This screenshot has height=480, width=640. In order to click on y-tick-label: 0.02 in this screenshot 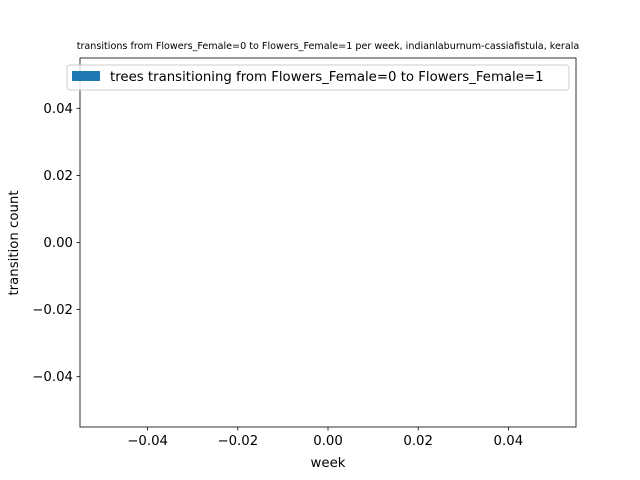, I will do `click(58, 176)`.